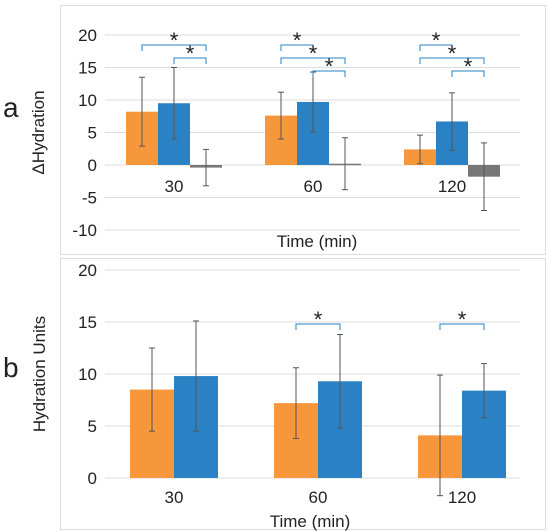 The height and width of the screenshot is (532, 550). Describe the element at coordinates (11, 107) in the screenshot. I see `panel-a-letter: a` at that location.